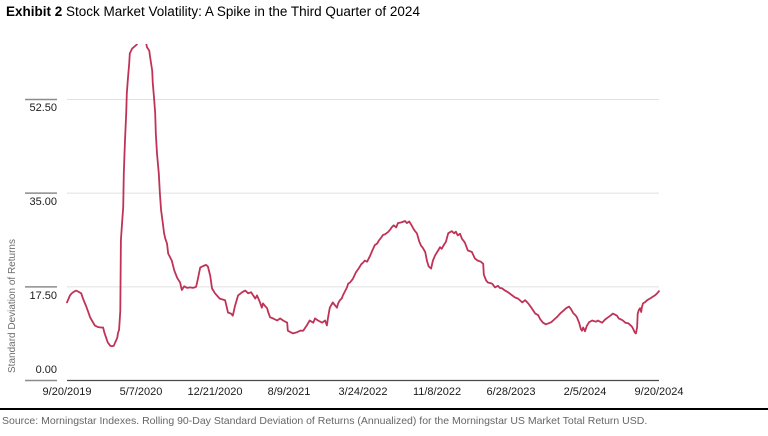  What do you see at coordinates (43, 295) in the screenshot?
I see `y-tick-label: 17.50` at bounding box center [43, 295].